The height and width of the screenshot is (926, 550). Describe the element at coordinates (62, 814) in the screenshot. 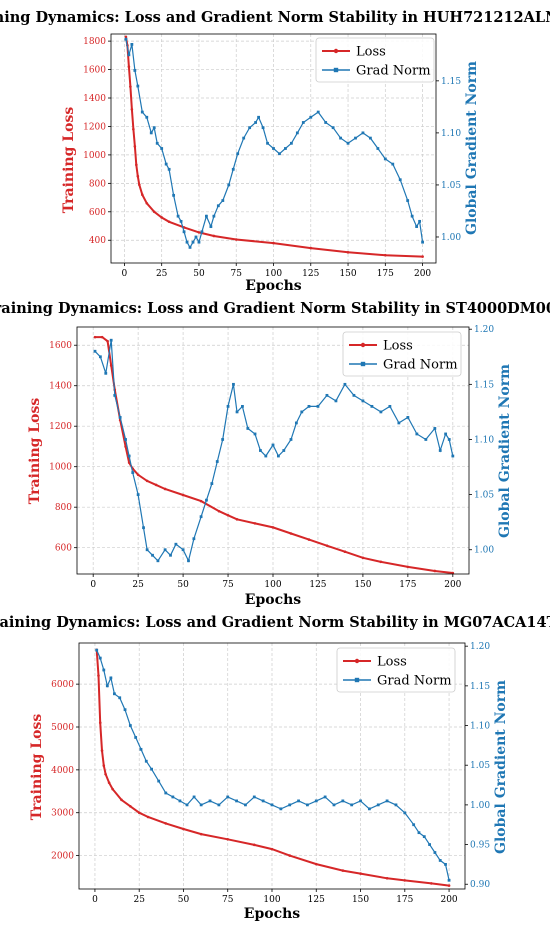

I see `y-left-tick-label: 3000` at that location.